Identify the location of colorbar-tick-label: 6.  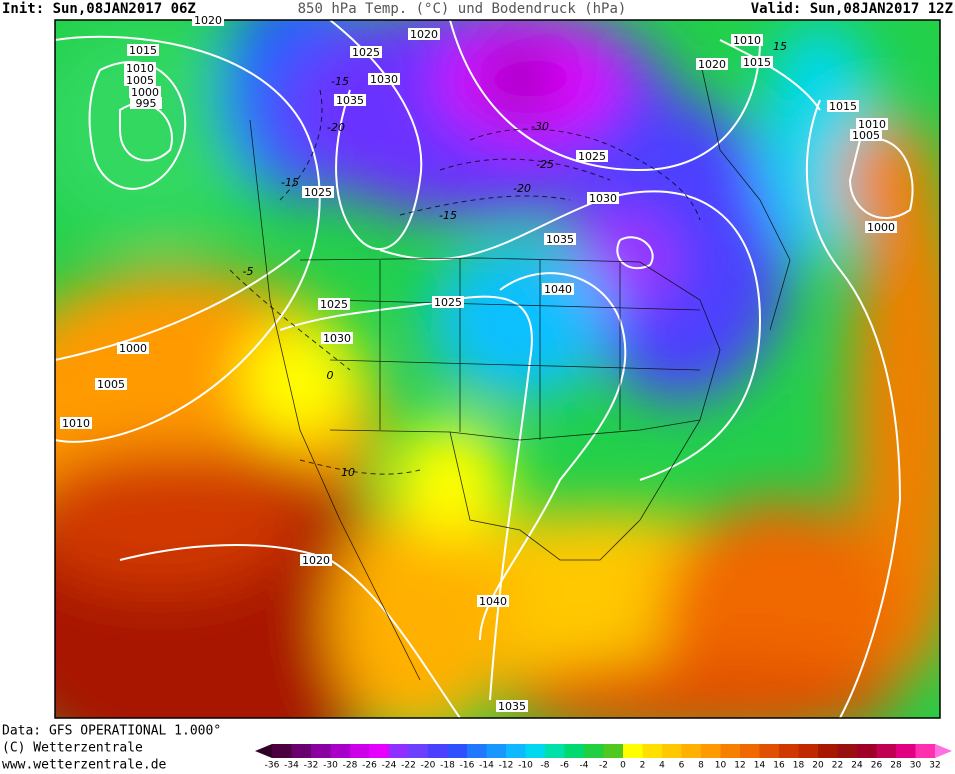
(682, 766).